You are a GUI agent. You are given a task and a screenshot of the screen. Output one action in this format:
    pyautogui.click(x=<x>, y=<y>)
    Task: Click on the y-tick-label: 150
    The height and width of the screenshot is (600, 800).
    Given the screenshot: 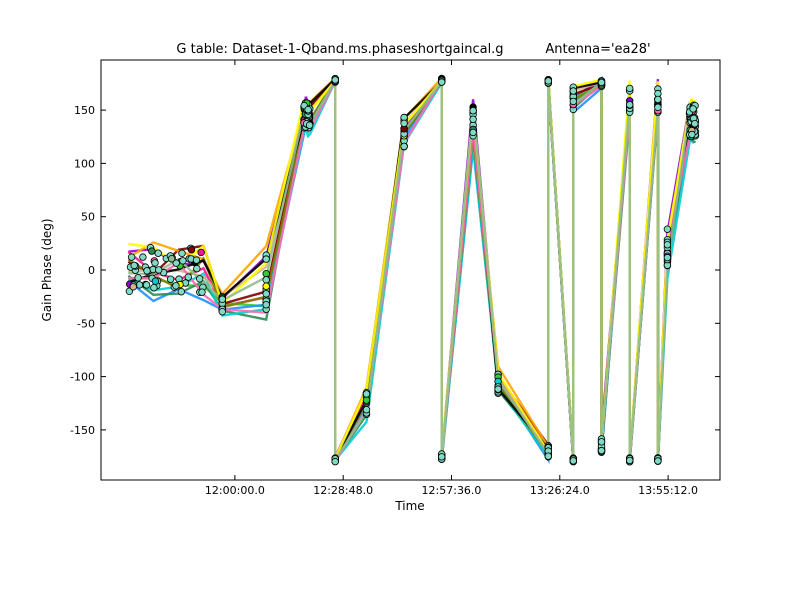 What is the action you would take?
    pyautogui.click(x=84, y=110)
    